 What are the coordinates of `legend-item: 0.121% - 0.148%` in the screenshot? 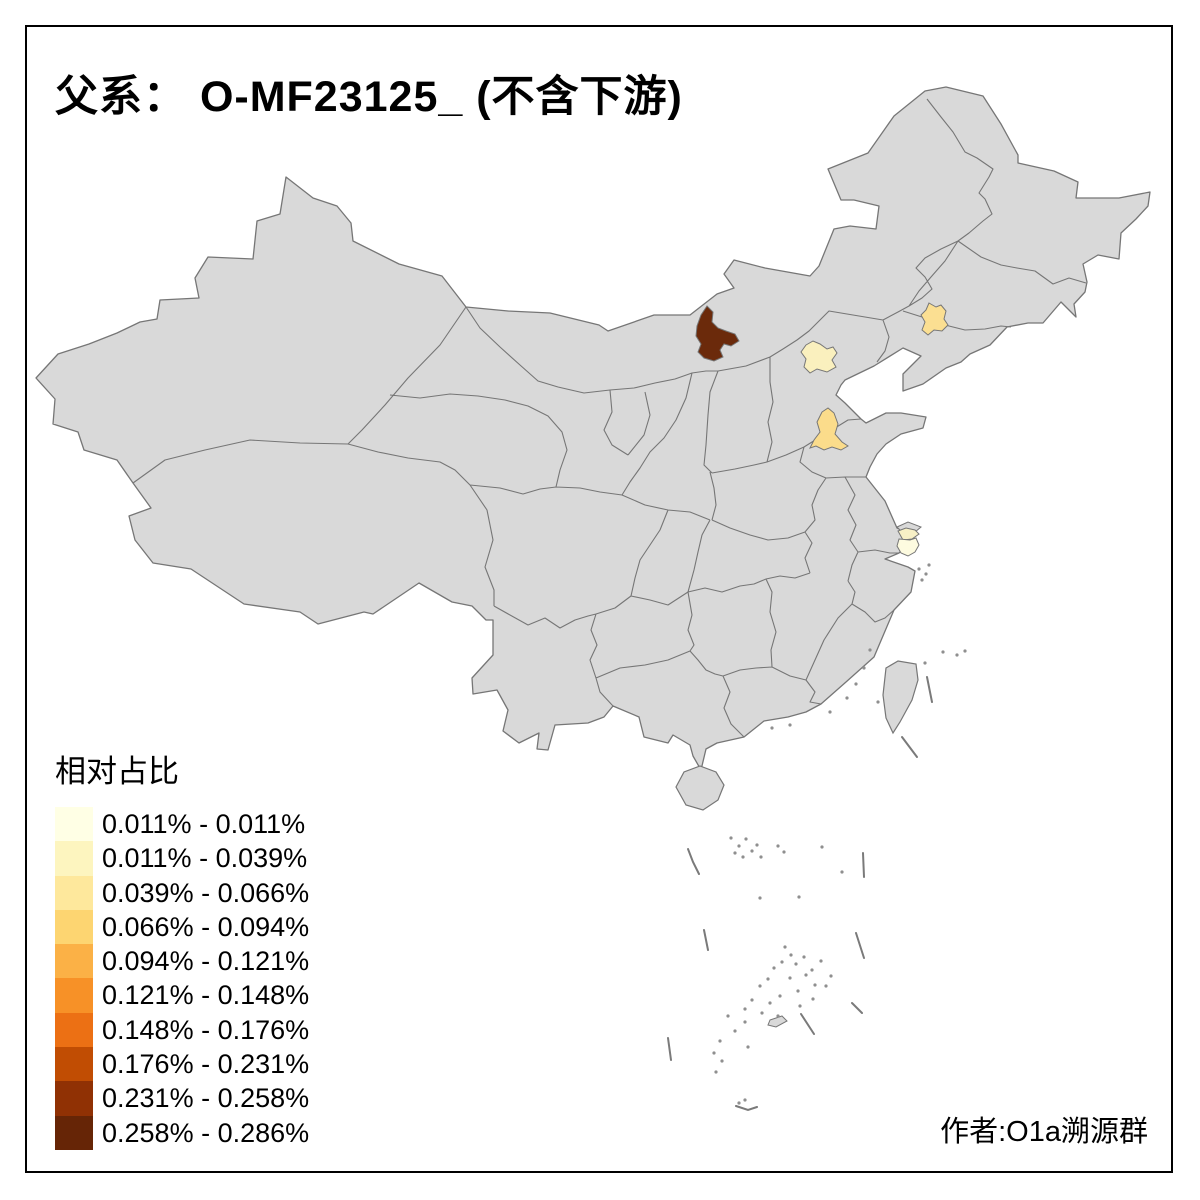 It's located at (182, 995).